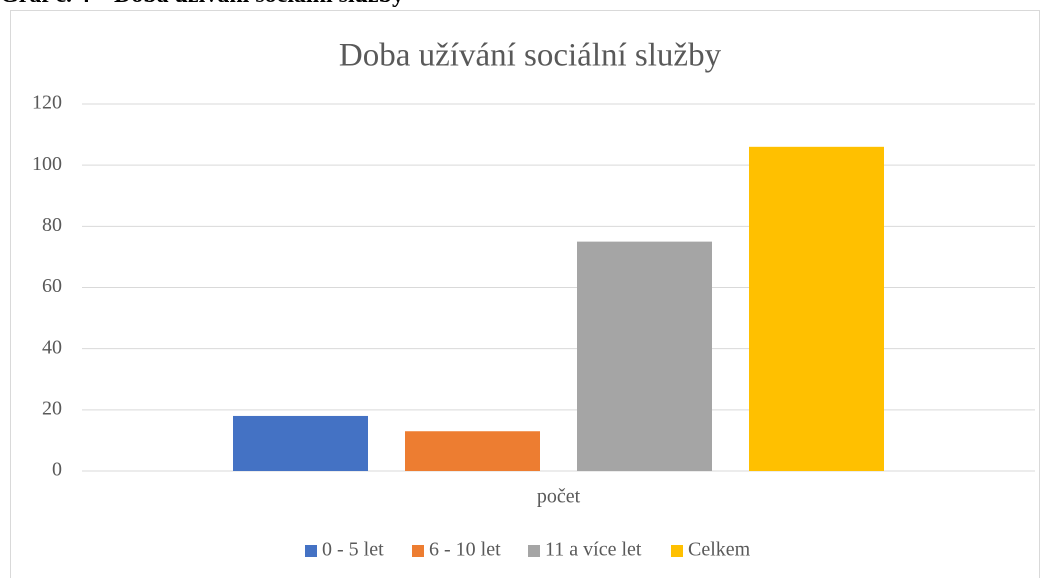 This screenshot has width=1048, height=578. I want to click on y-tick-label: 120, so click(47, 103).